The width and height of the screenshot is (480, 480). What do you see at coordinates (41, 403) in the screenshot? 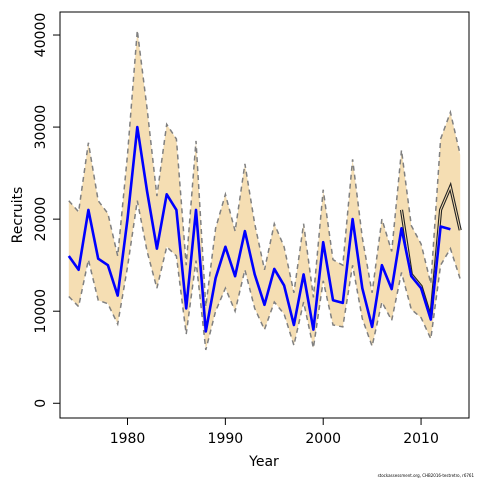
I see `y-tick-label: 0` at bounding box center [41, 403].